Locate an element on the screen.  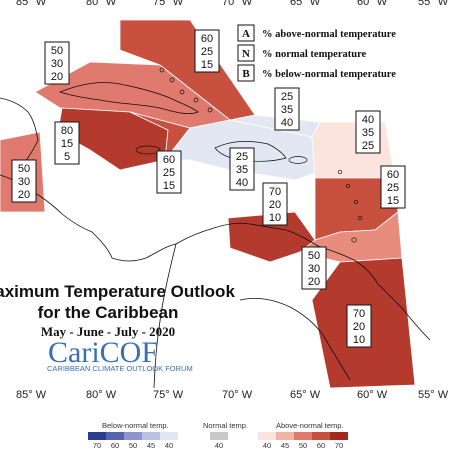
prob-box-trinidad-tobago: 50 30 20 is located at coordinates (314, 268).